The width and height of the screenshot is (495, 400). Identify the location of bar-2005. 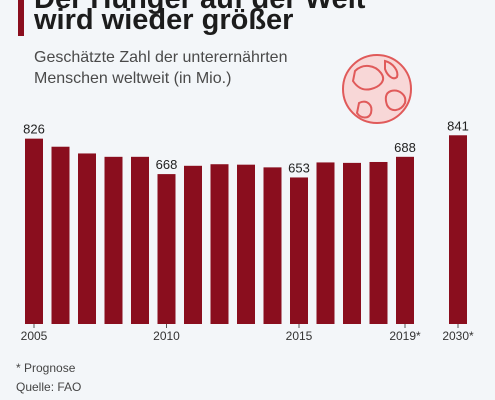
(34, 231).